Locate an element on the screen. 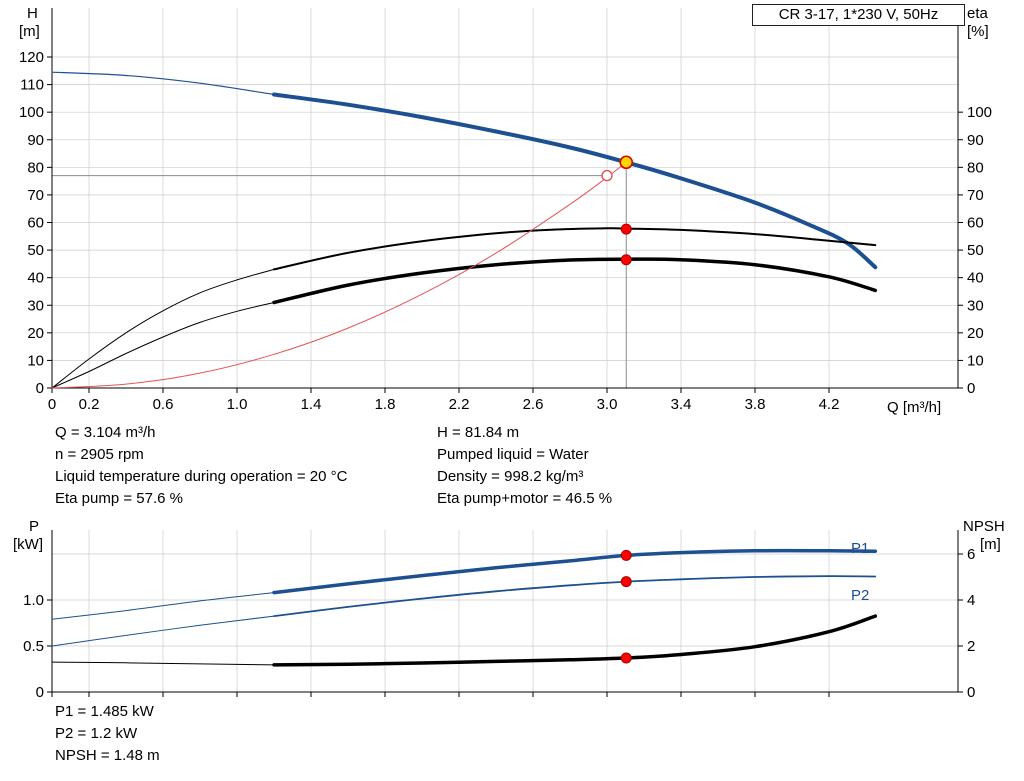 The image size is (1024, 781). y-right-tick-label: 80 is located at coordinates (975, 167).